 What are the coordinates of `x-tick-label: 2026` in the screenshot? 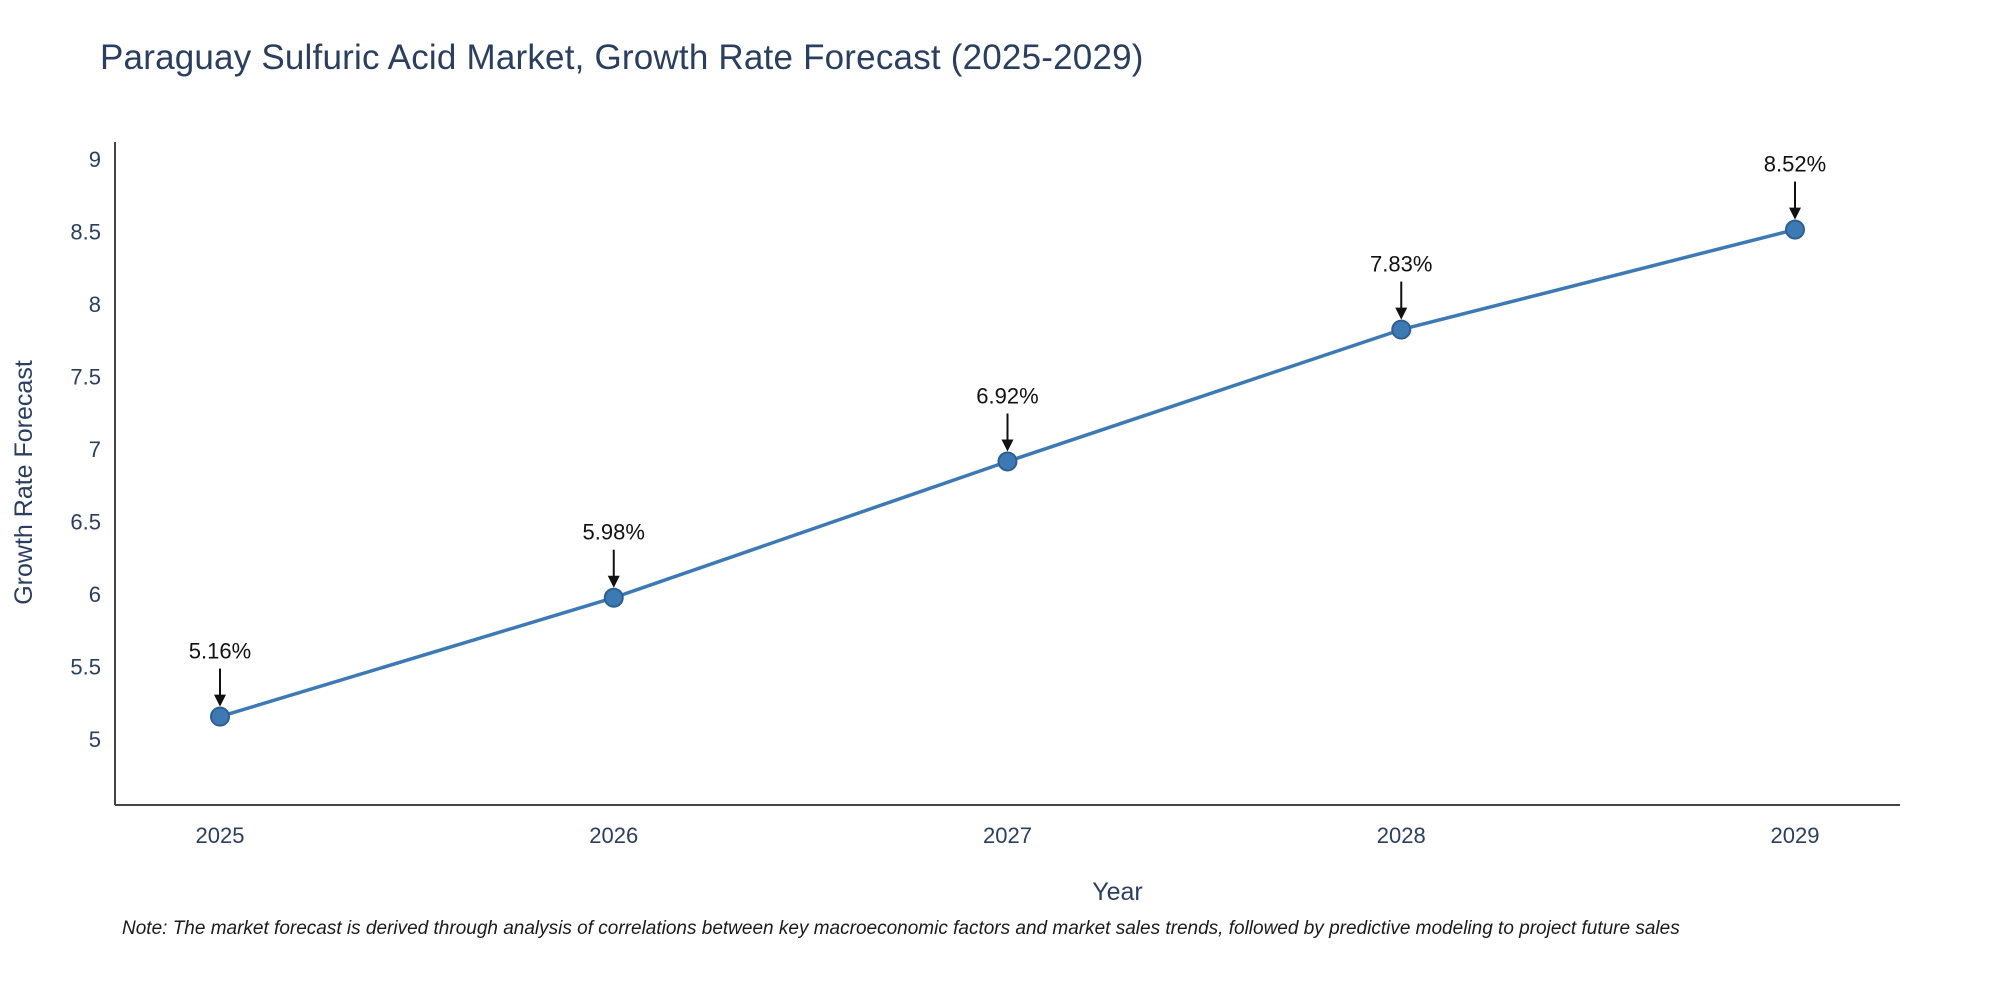 It's located at (613, 835).